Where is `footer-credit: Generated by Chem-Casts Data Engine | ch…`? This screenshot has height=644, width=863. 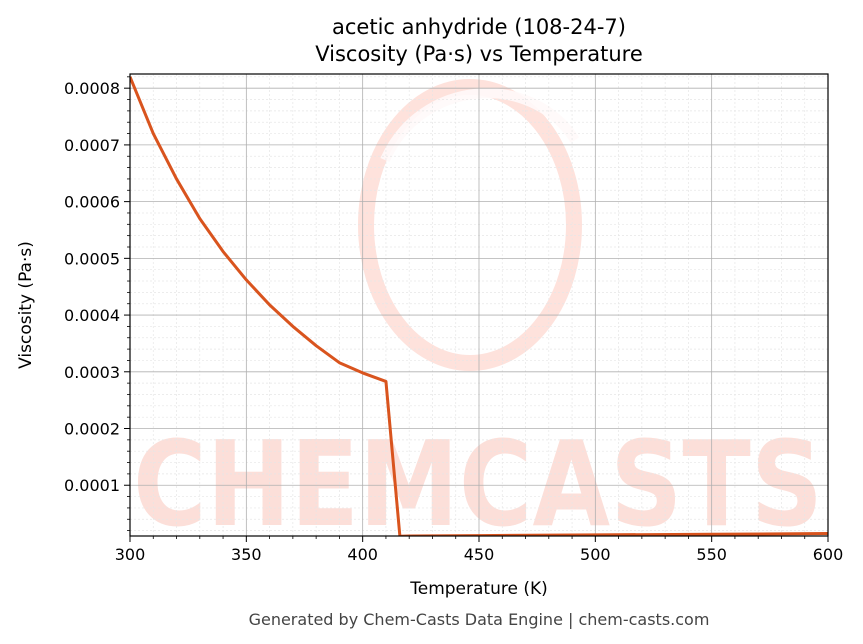 footer-credit: Generated by Chem-Casts Data Engine | ch… is located at coordinates (479, 619).